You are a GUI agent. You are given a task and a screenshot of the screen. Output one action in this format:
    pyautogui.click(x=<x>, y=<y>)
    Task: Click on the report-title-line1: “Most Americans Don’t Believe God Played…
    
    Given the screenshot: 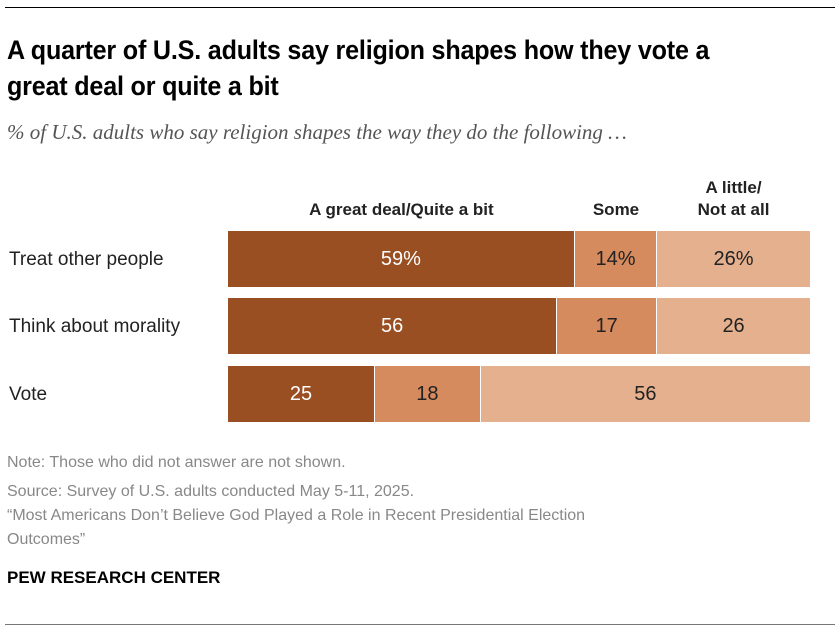 What is the action you would take?
    pyautogui.click(x=296, y=515)
    